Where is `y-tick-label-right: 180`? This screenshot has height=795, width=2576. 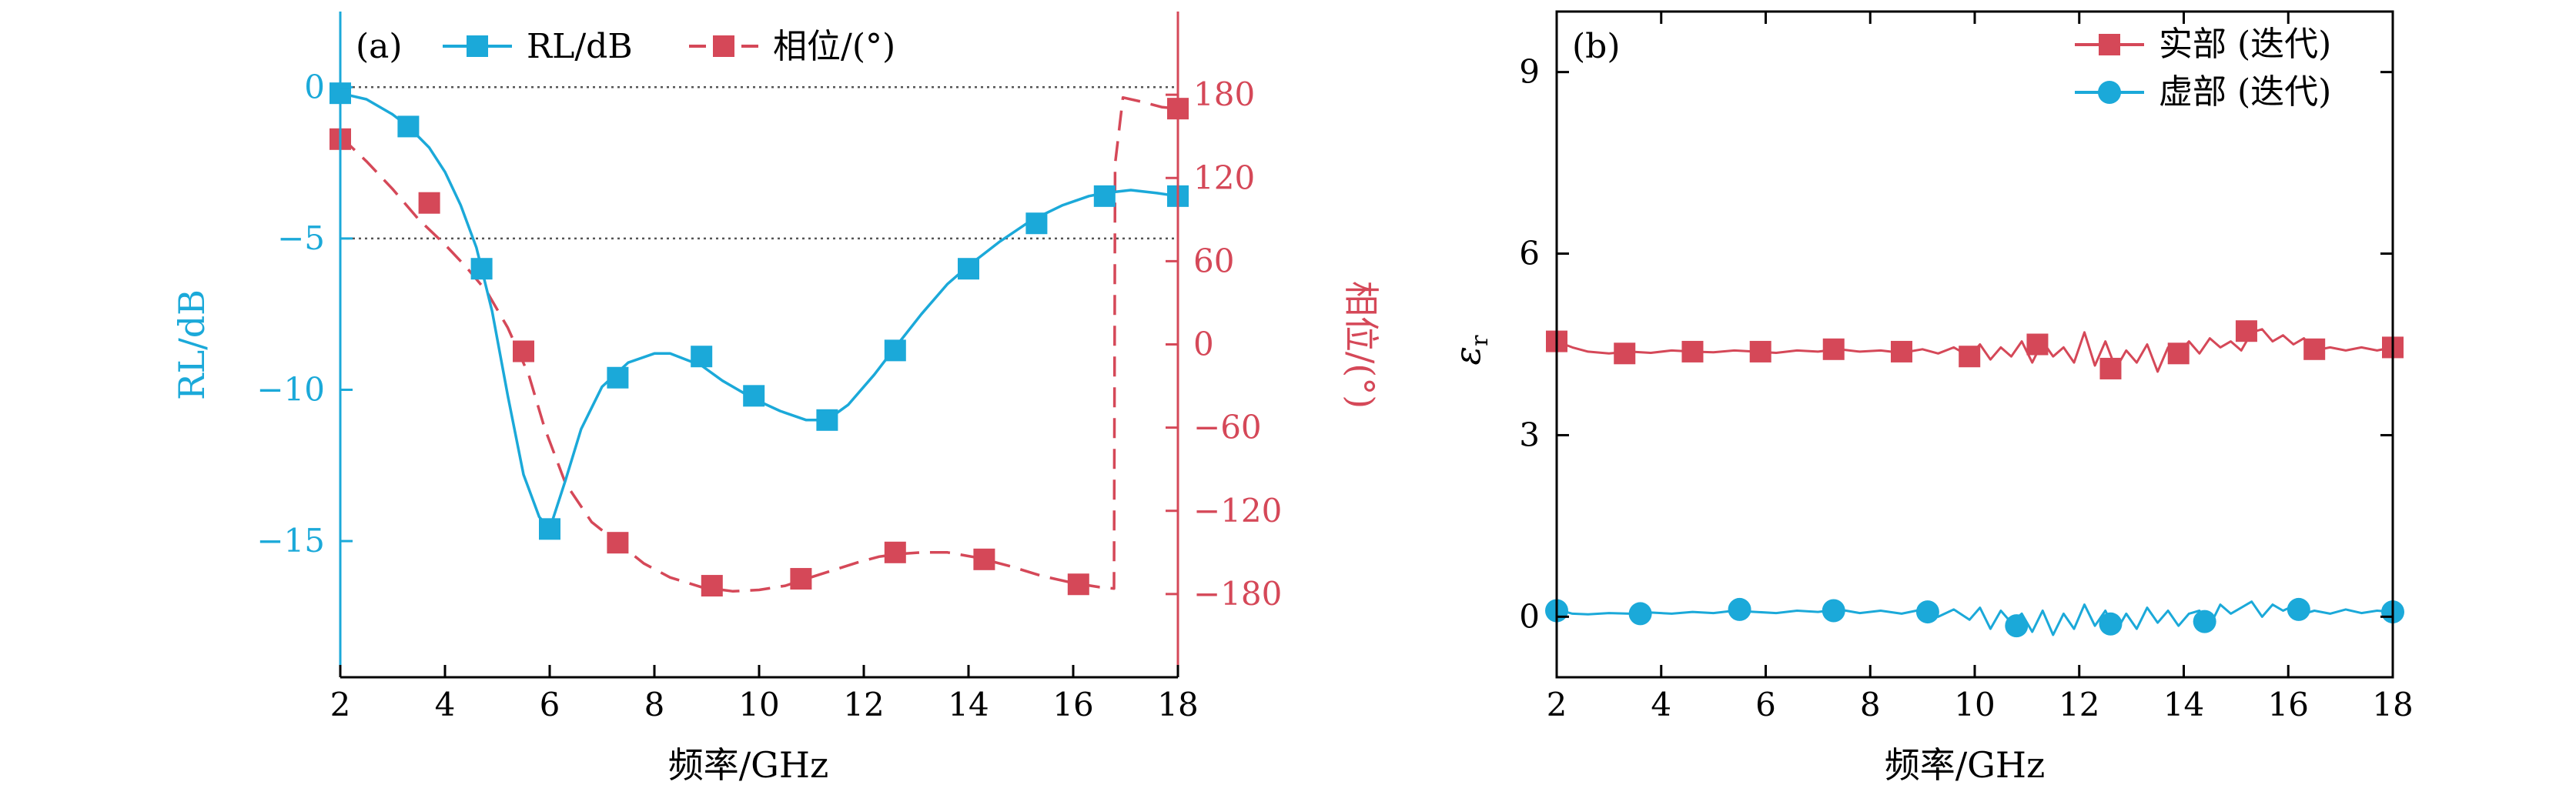 y-tick-label-right: 180 is located at coordinates (1224, 94).